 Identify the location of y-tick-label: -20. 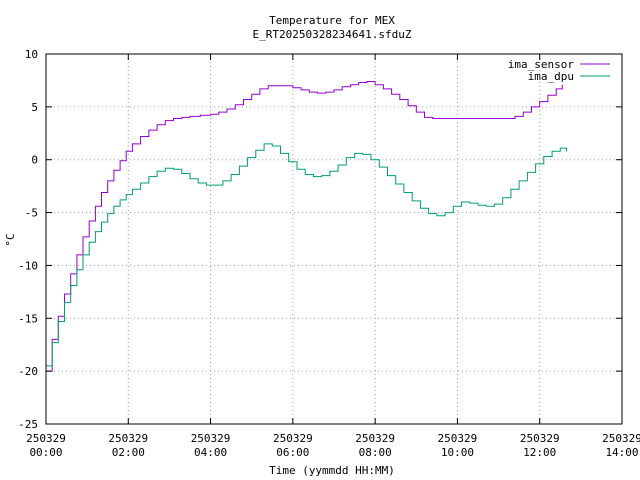
(28, 371).